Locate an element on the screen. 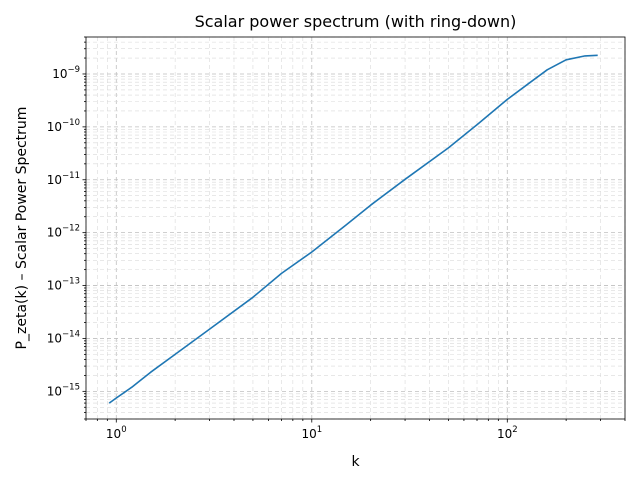 The image size is (640, 480). y-tick-label: 10−11 is located at coordinates (63, 179).